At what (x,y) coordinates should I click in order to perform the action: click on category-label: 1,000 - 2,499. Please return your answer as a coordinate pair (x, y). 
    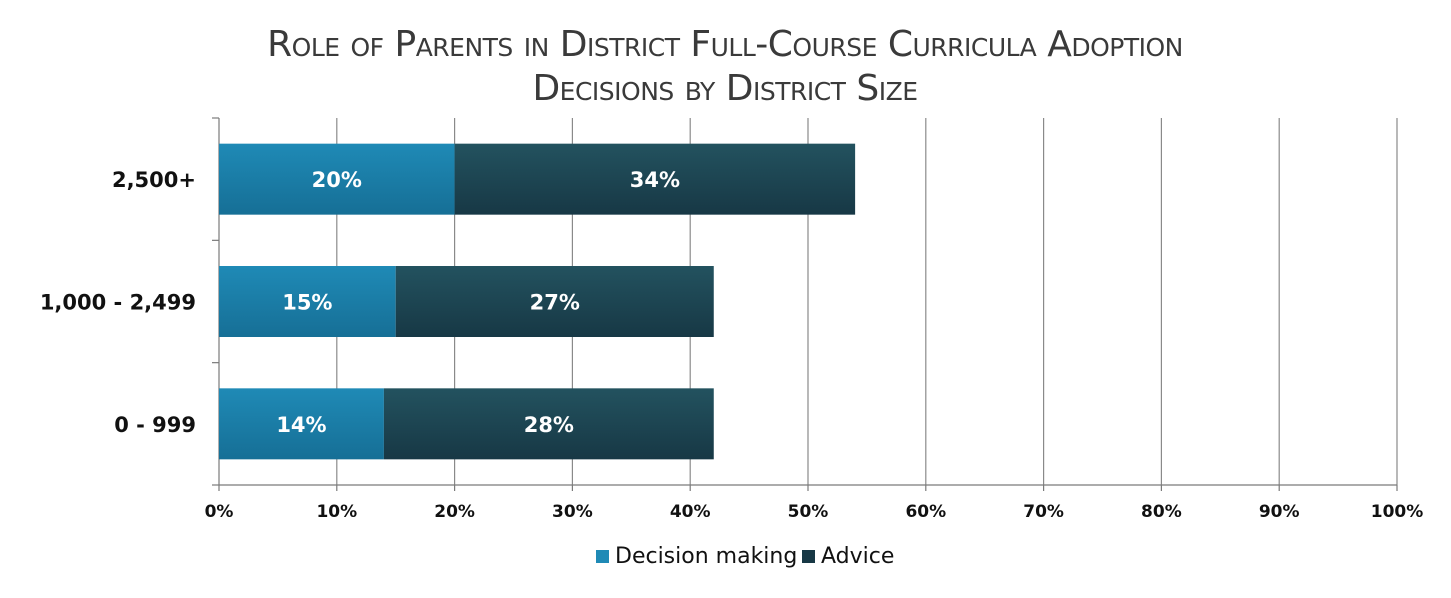
    Looking at the image, I should click on (118, 303).